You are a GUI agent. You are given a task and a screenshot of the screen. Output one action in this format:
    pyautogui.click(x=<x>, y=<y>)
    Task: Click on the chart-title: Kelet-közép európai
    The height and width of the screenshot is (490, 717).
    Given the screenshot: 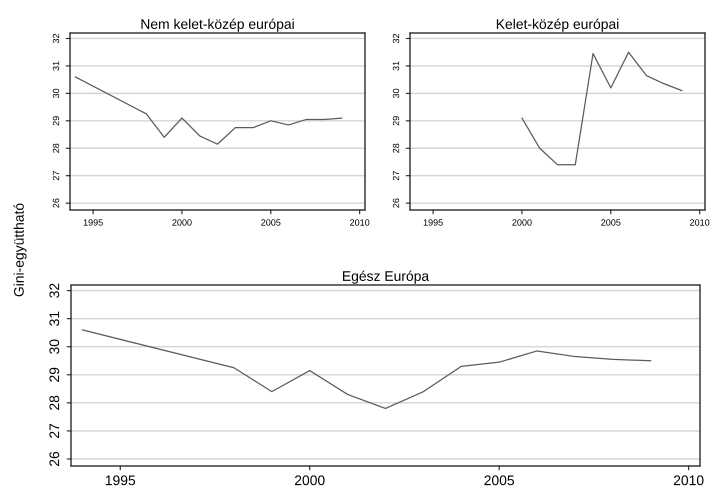 What is the action you would take?
    pyautogui.click(x=557, y=25)
    